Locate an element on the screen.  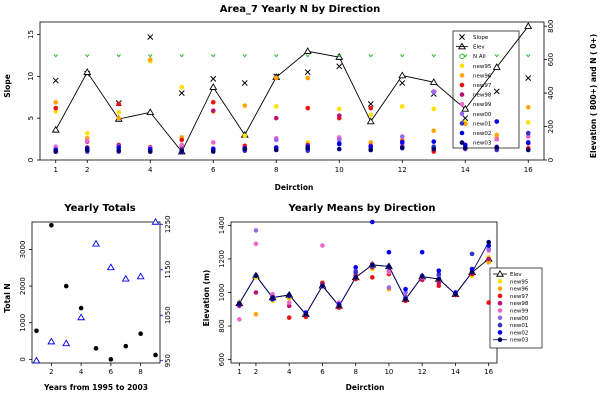
x-tick-label-top: 8 is located at coordinates (276, 170).